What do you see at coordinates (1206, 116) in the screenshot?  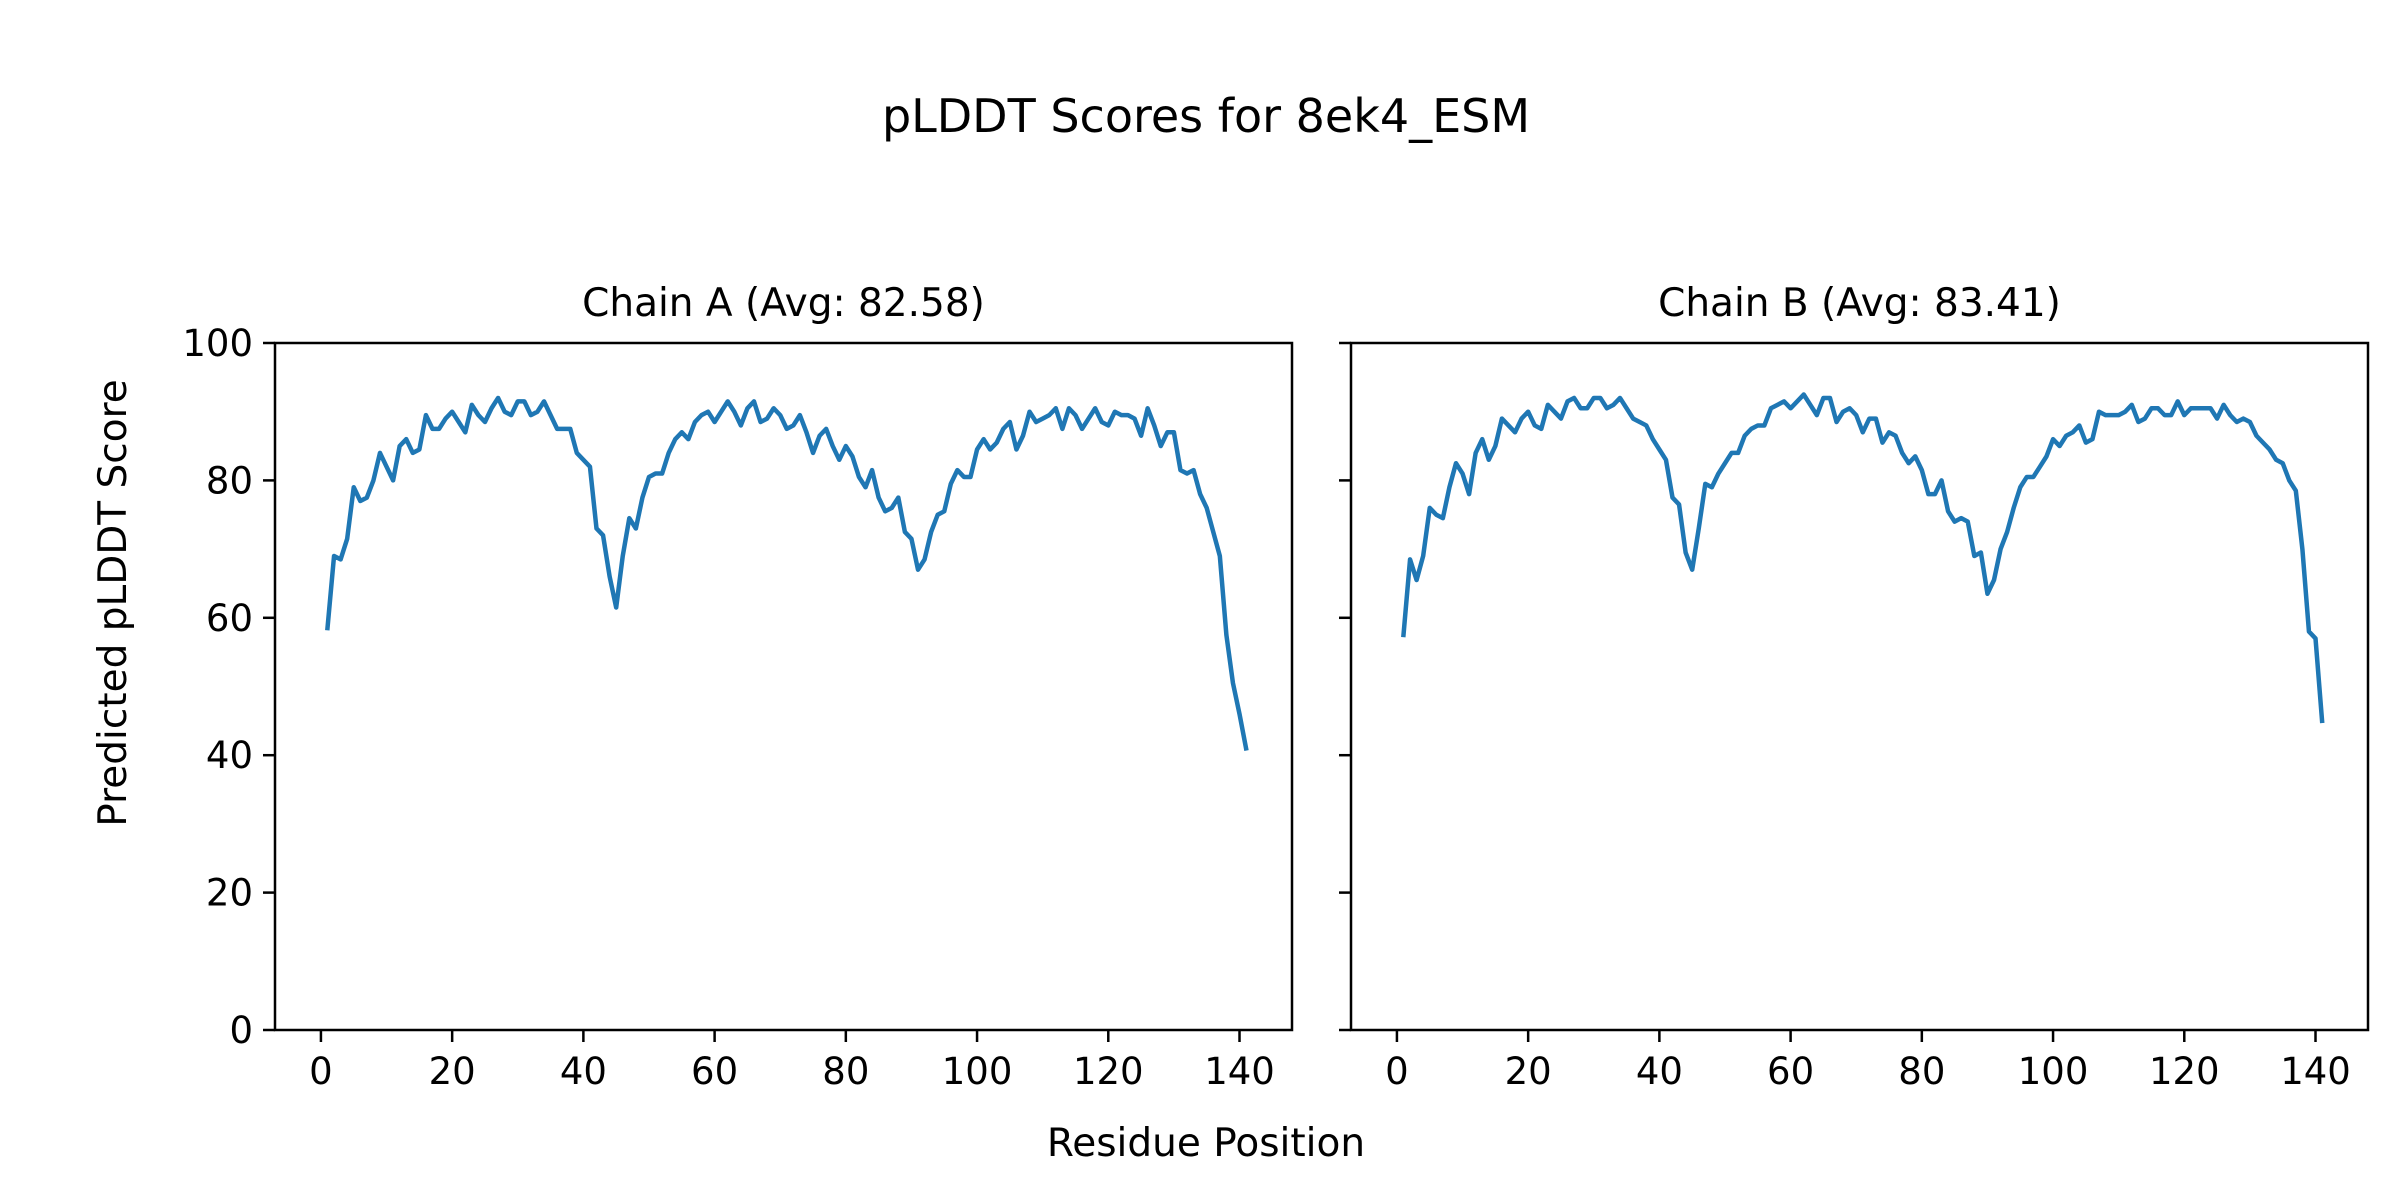 I see `figure-title: pLDDT Scores for 8ek4_ESM` at bounding box center [1206, 116].